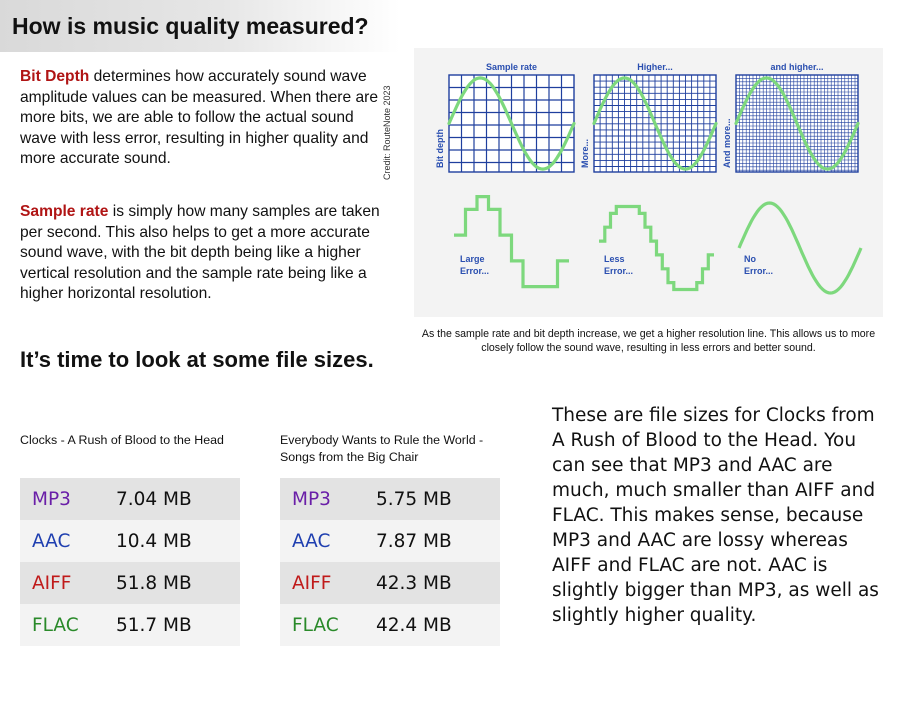 The width and height of the screenshot is (900, 705). I want to click on error-label-line1: Less, so click(614, 259).